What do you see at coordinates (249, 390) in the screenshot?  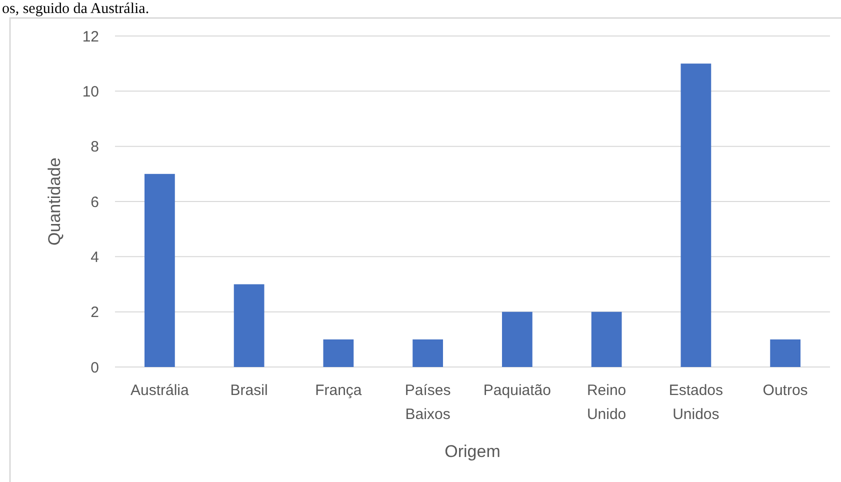 I see `x-tick-label: Brasil` at bounding box center [249, 390].